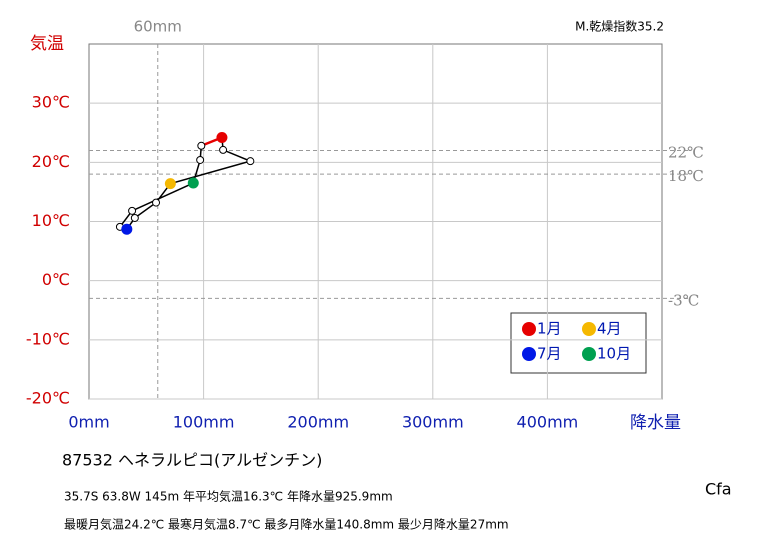  I want to click on y-axis-label: 気温, so click(47, 44).